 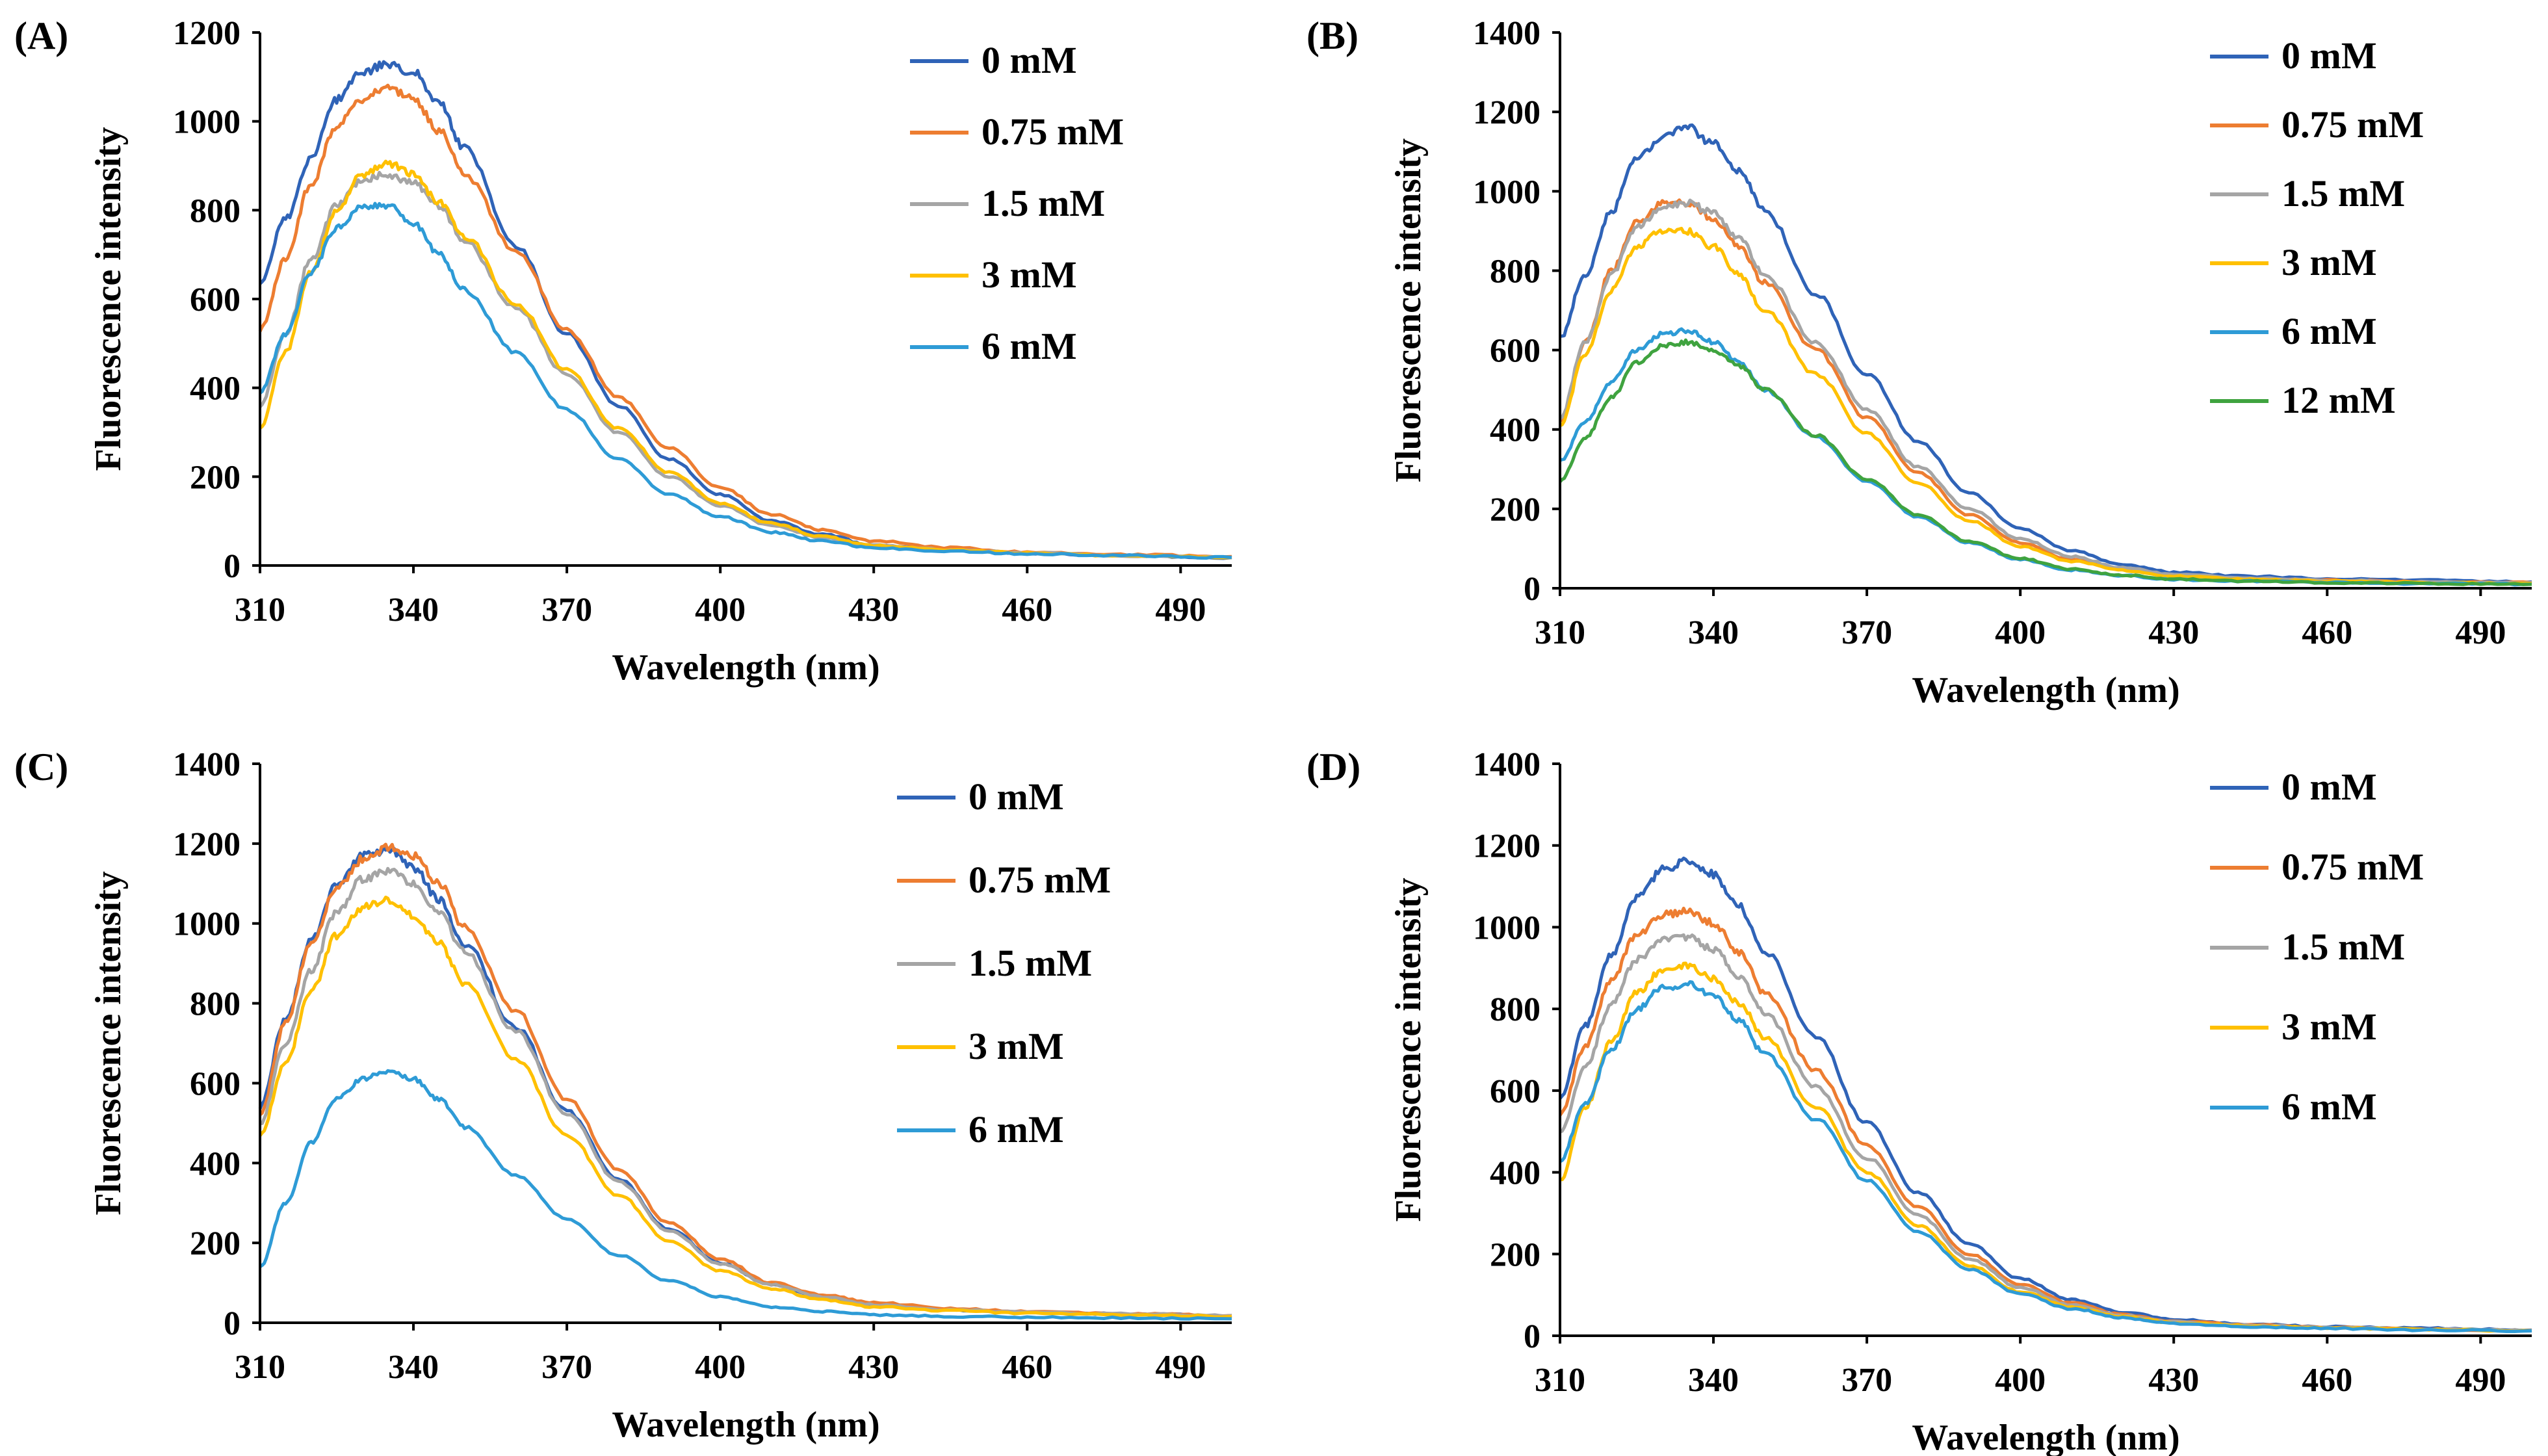 What do you see at coordinates (2339, 400) in the screenshot?
I see `legend-label: 12 mM` at bounding box center [2339, 400].